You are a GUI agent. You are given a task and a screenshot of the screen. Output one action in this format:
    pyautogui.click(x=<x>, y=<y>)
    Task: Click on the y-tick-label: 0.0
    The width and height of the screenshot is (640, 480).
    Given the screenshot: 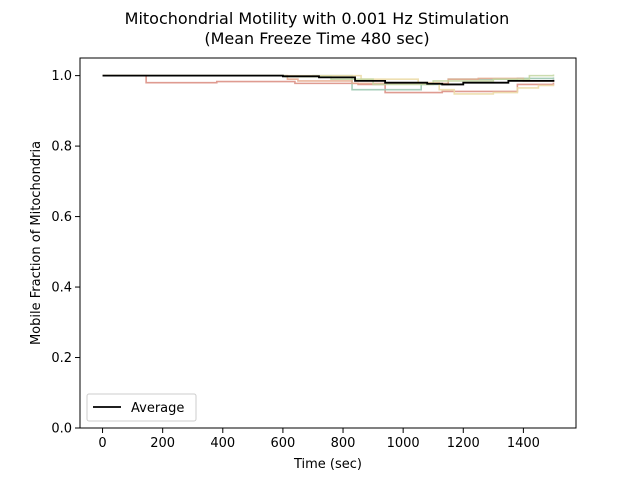 What is the action you would take?
    pyautogui.click(x=61, y=429)
    